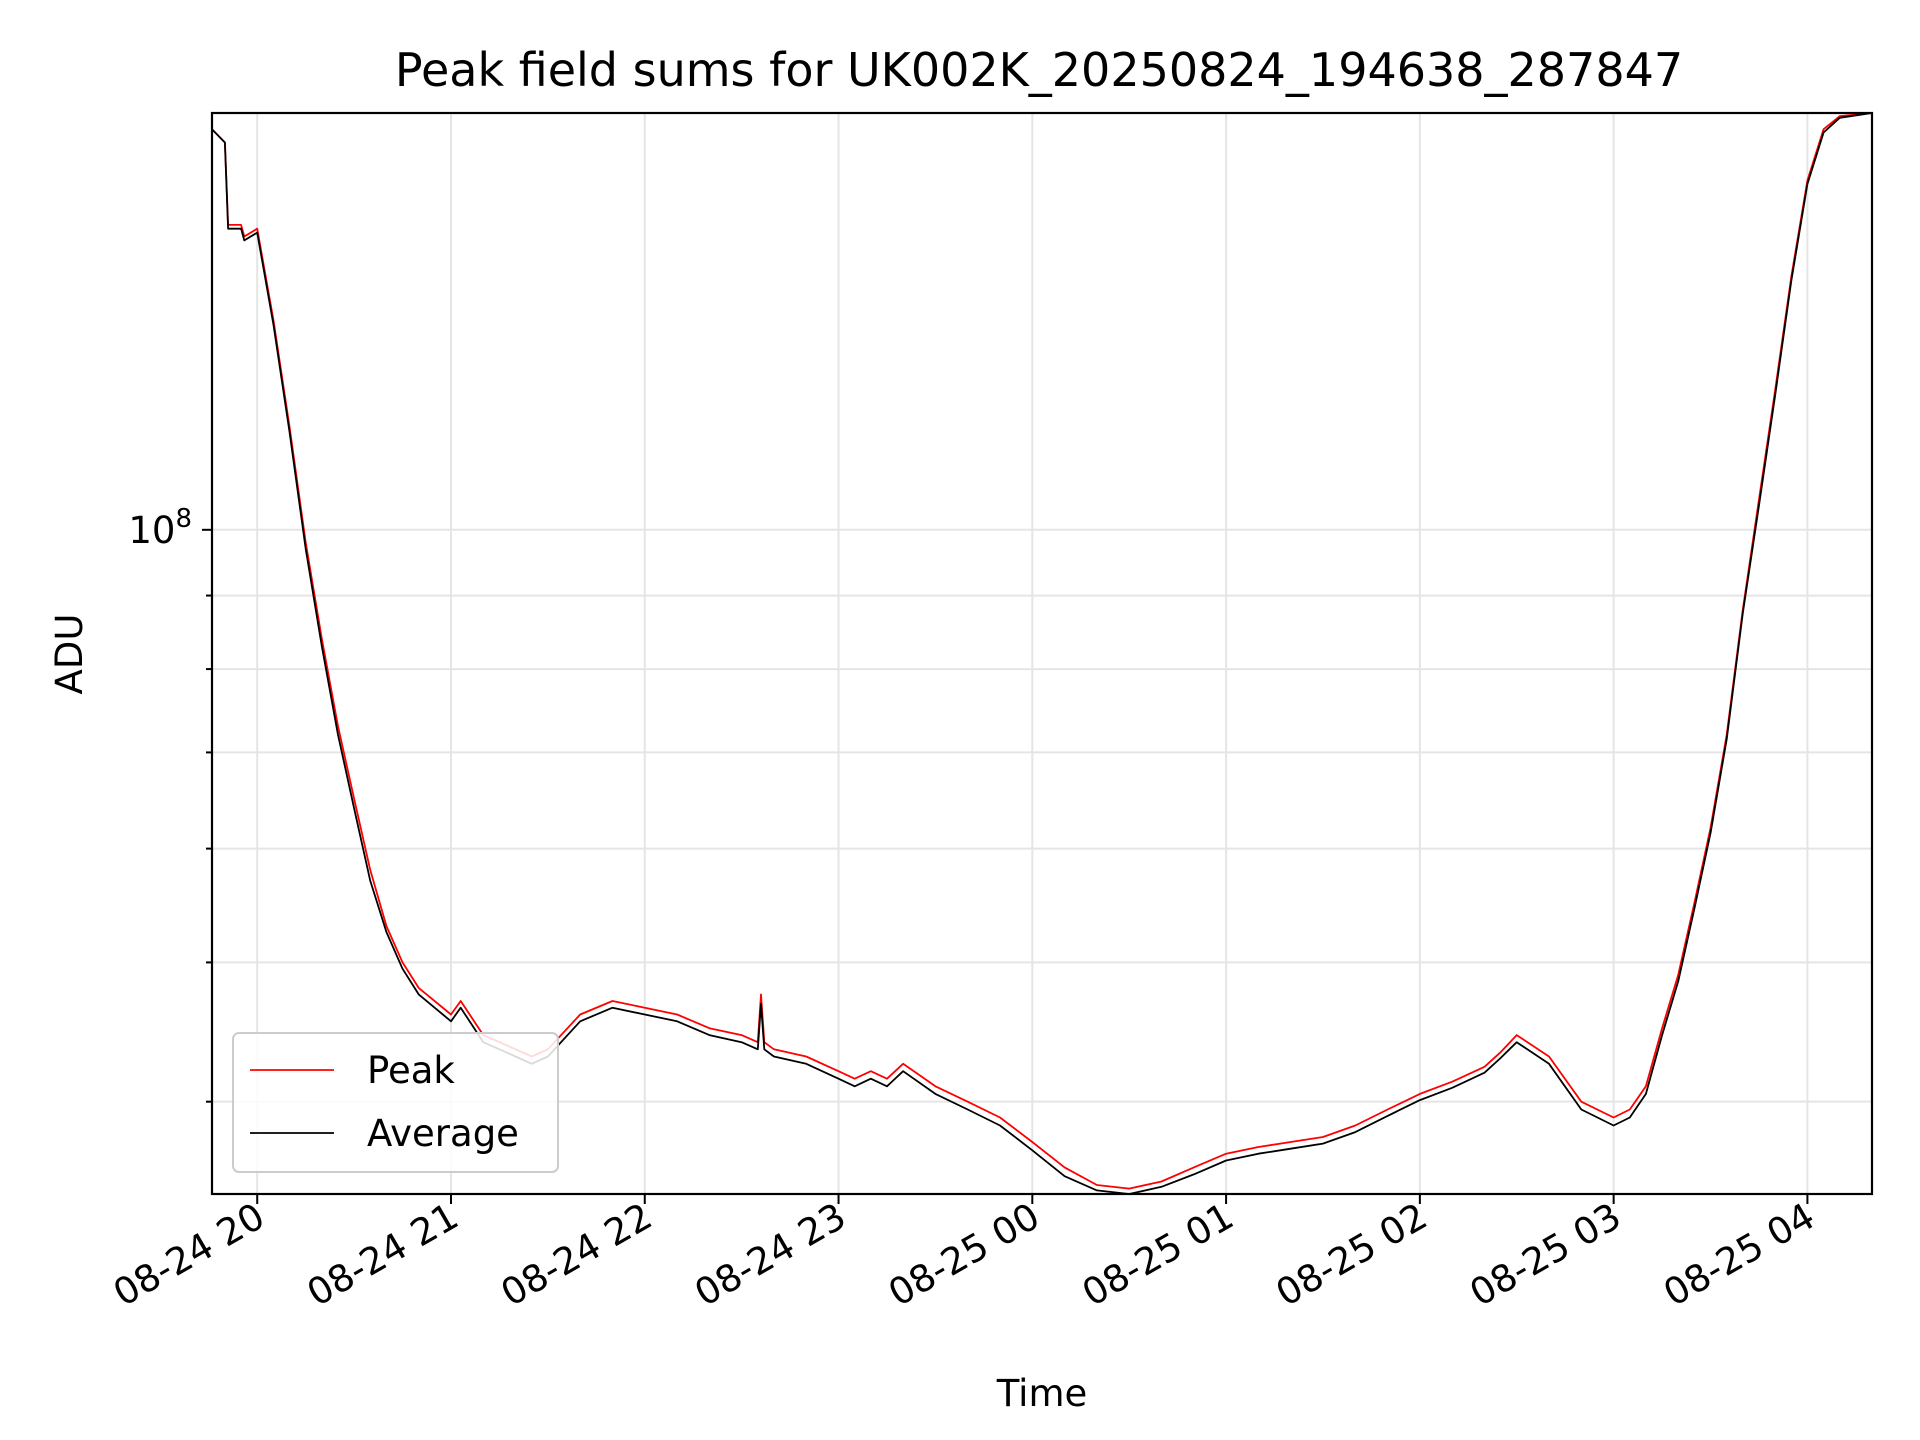 The height and width of the screenshot is (1440, 1920). What do you see at coordinates (411, 1070) in the screenshot?
I see `legend-label-peak: Peak` at bounding box center [411, 1070].